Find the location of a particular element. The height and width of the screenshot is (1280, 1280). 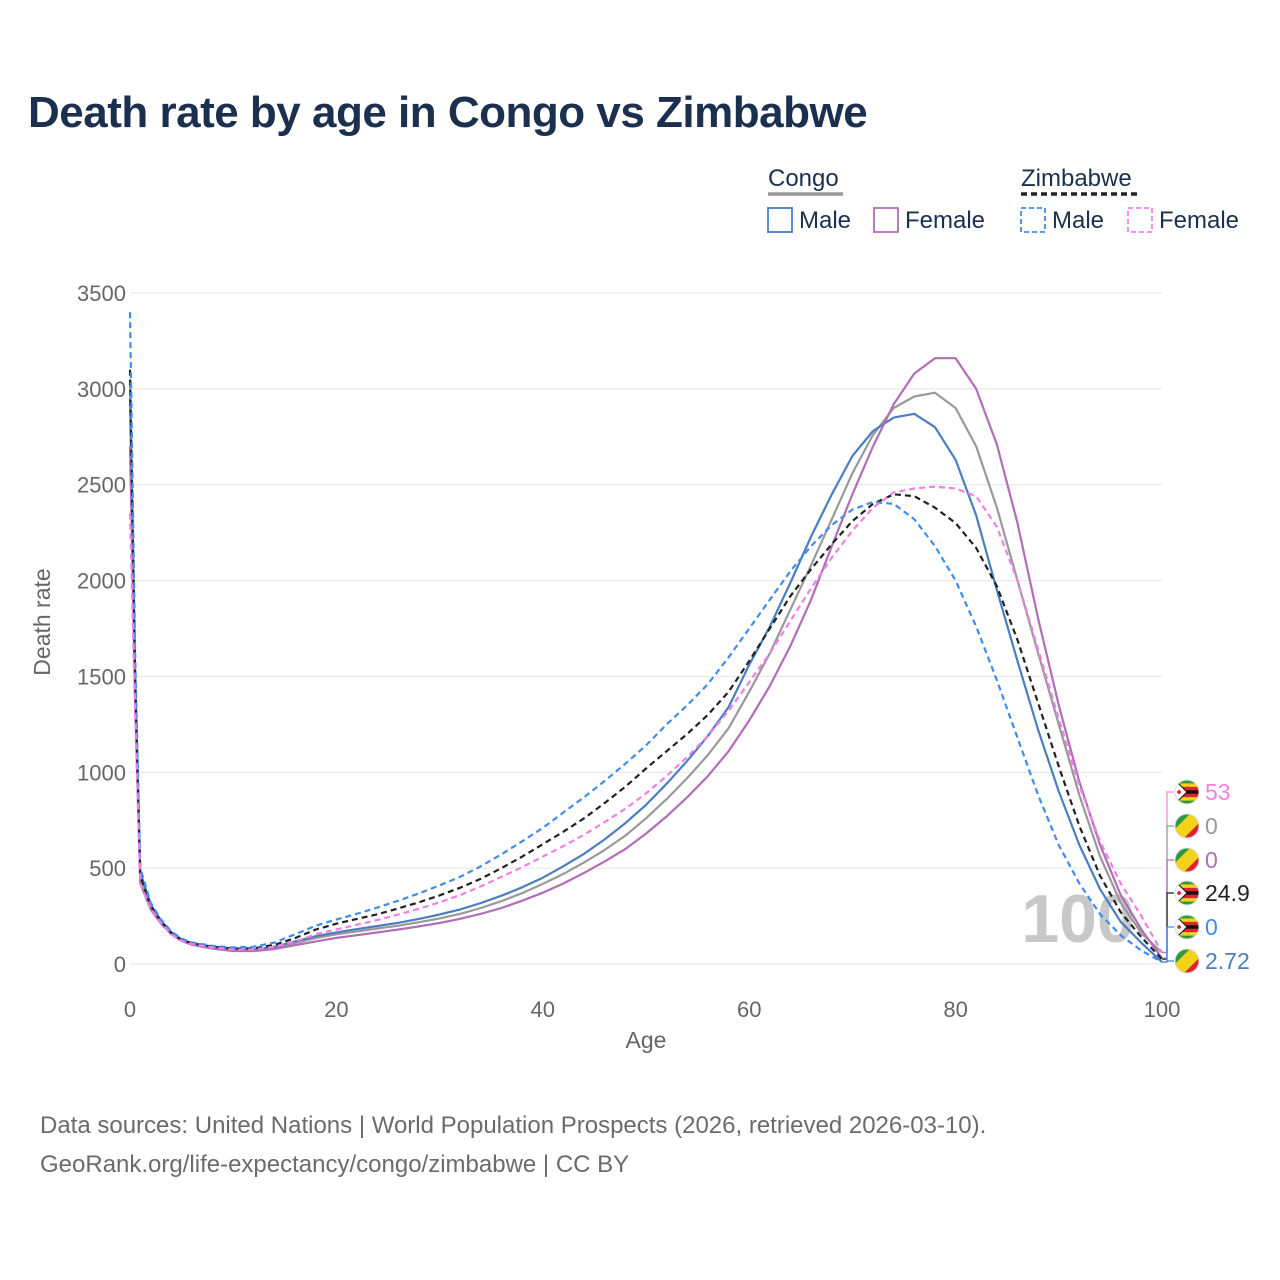

legend-swatch-congo-male is located at coordinates (780, 220).